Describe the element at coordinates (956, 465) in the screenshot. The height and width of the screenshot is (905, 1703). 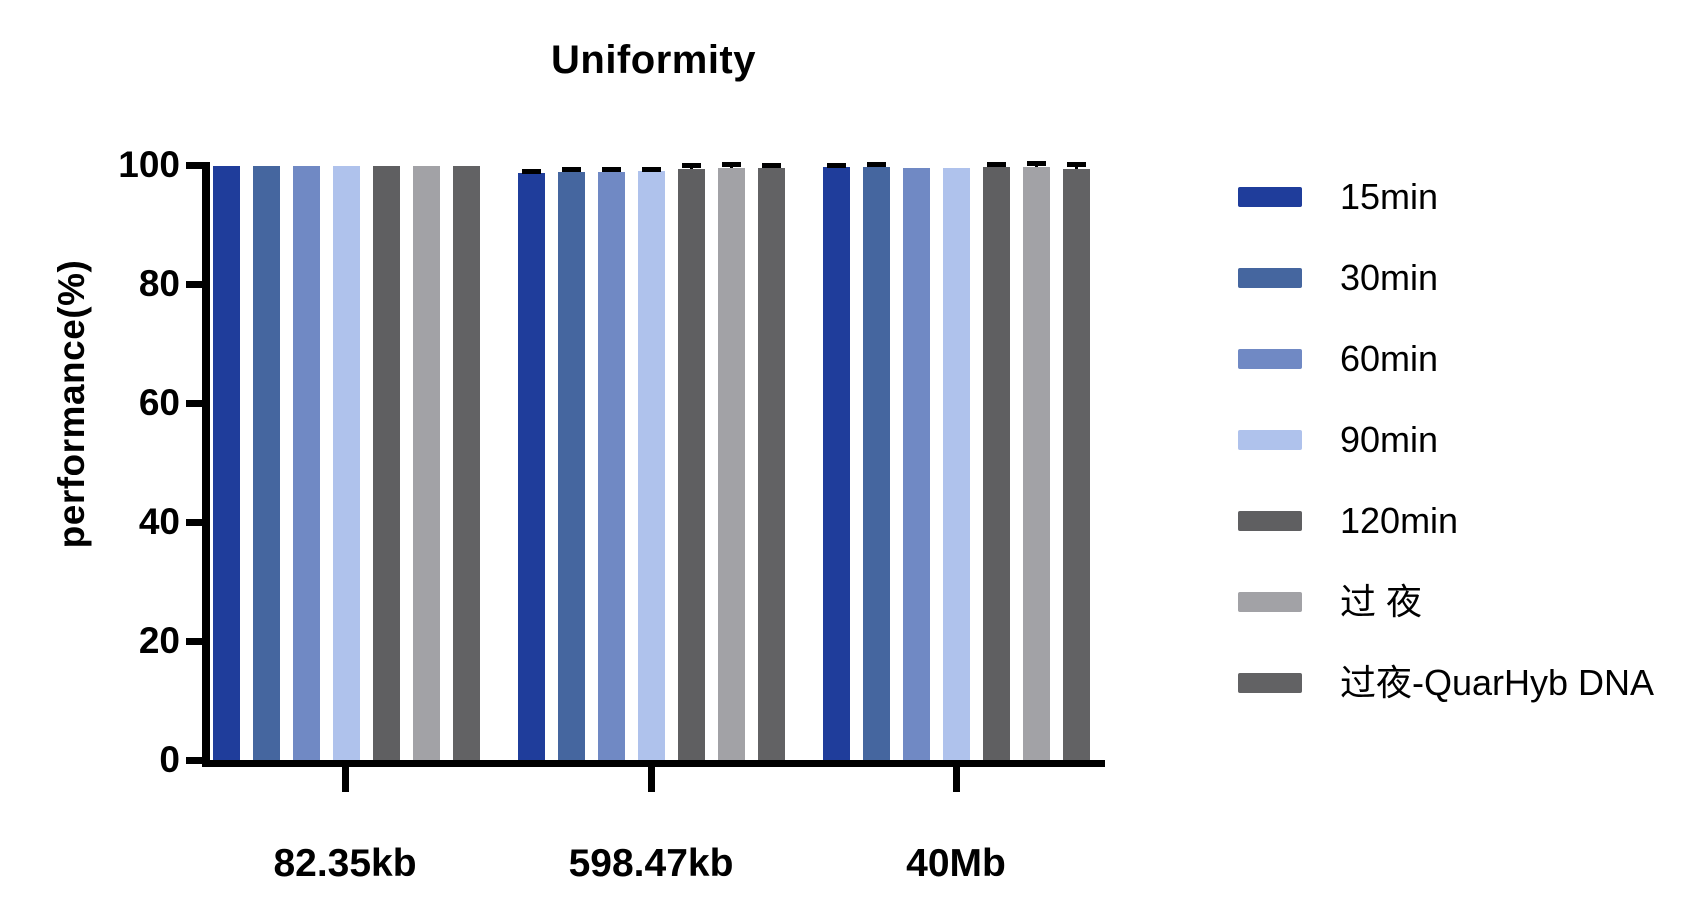
I see `bar-90min-40Mb` at that location.